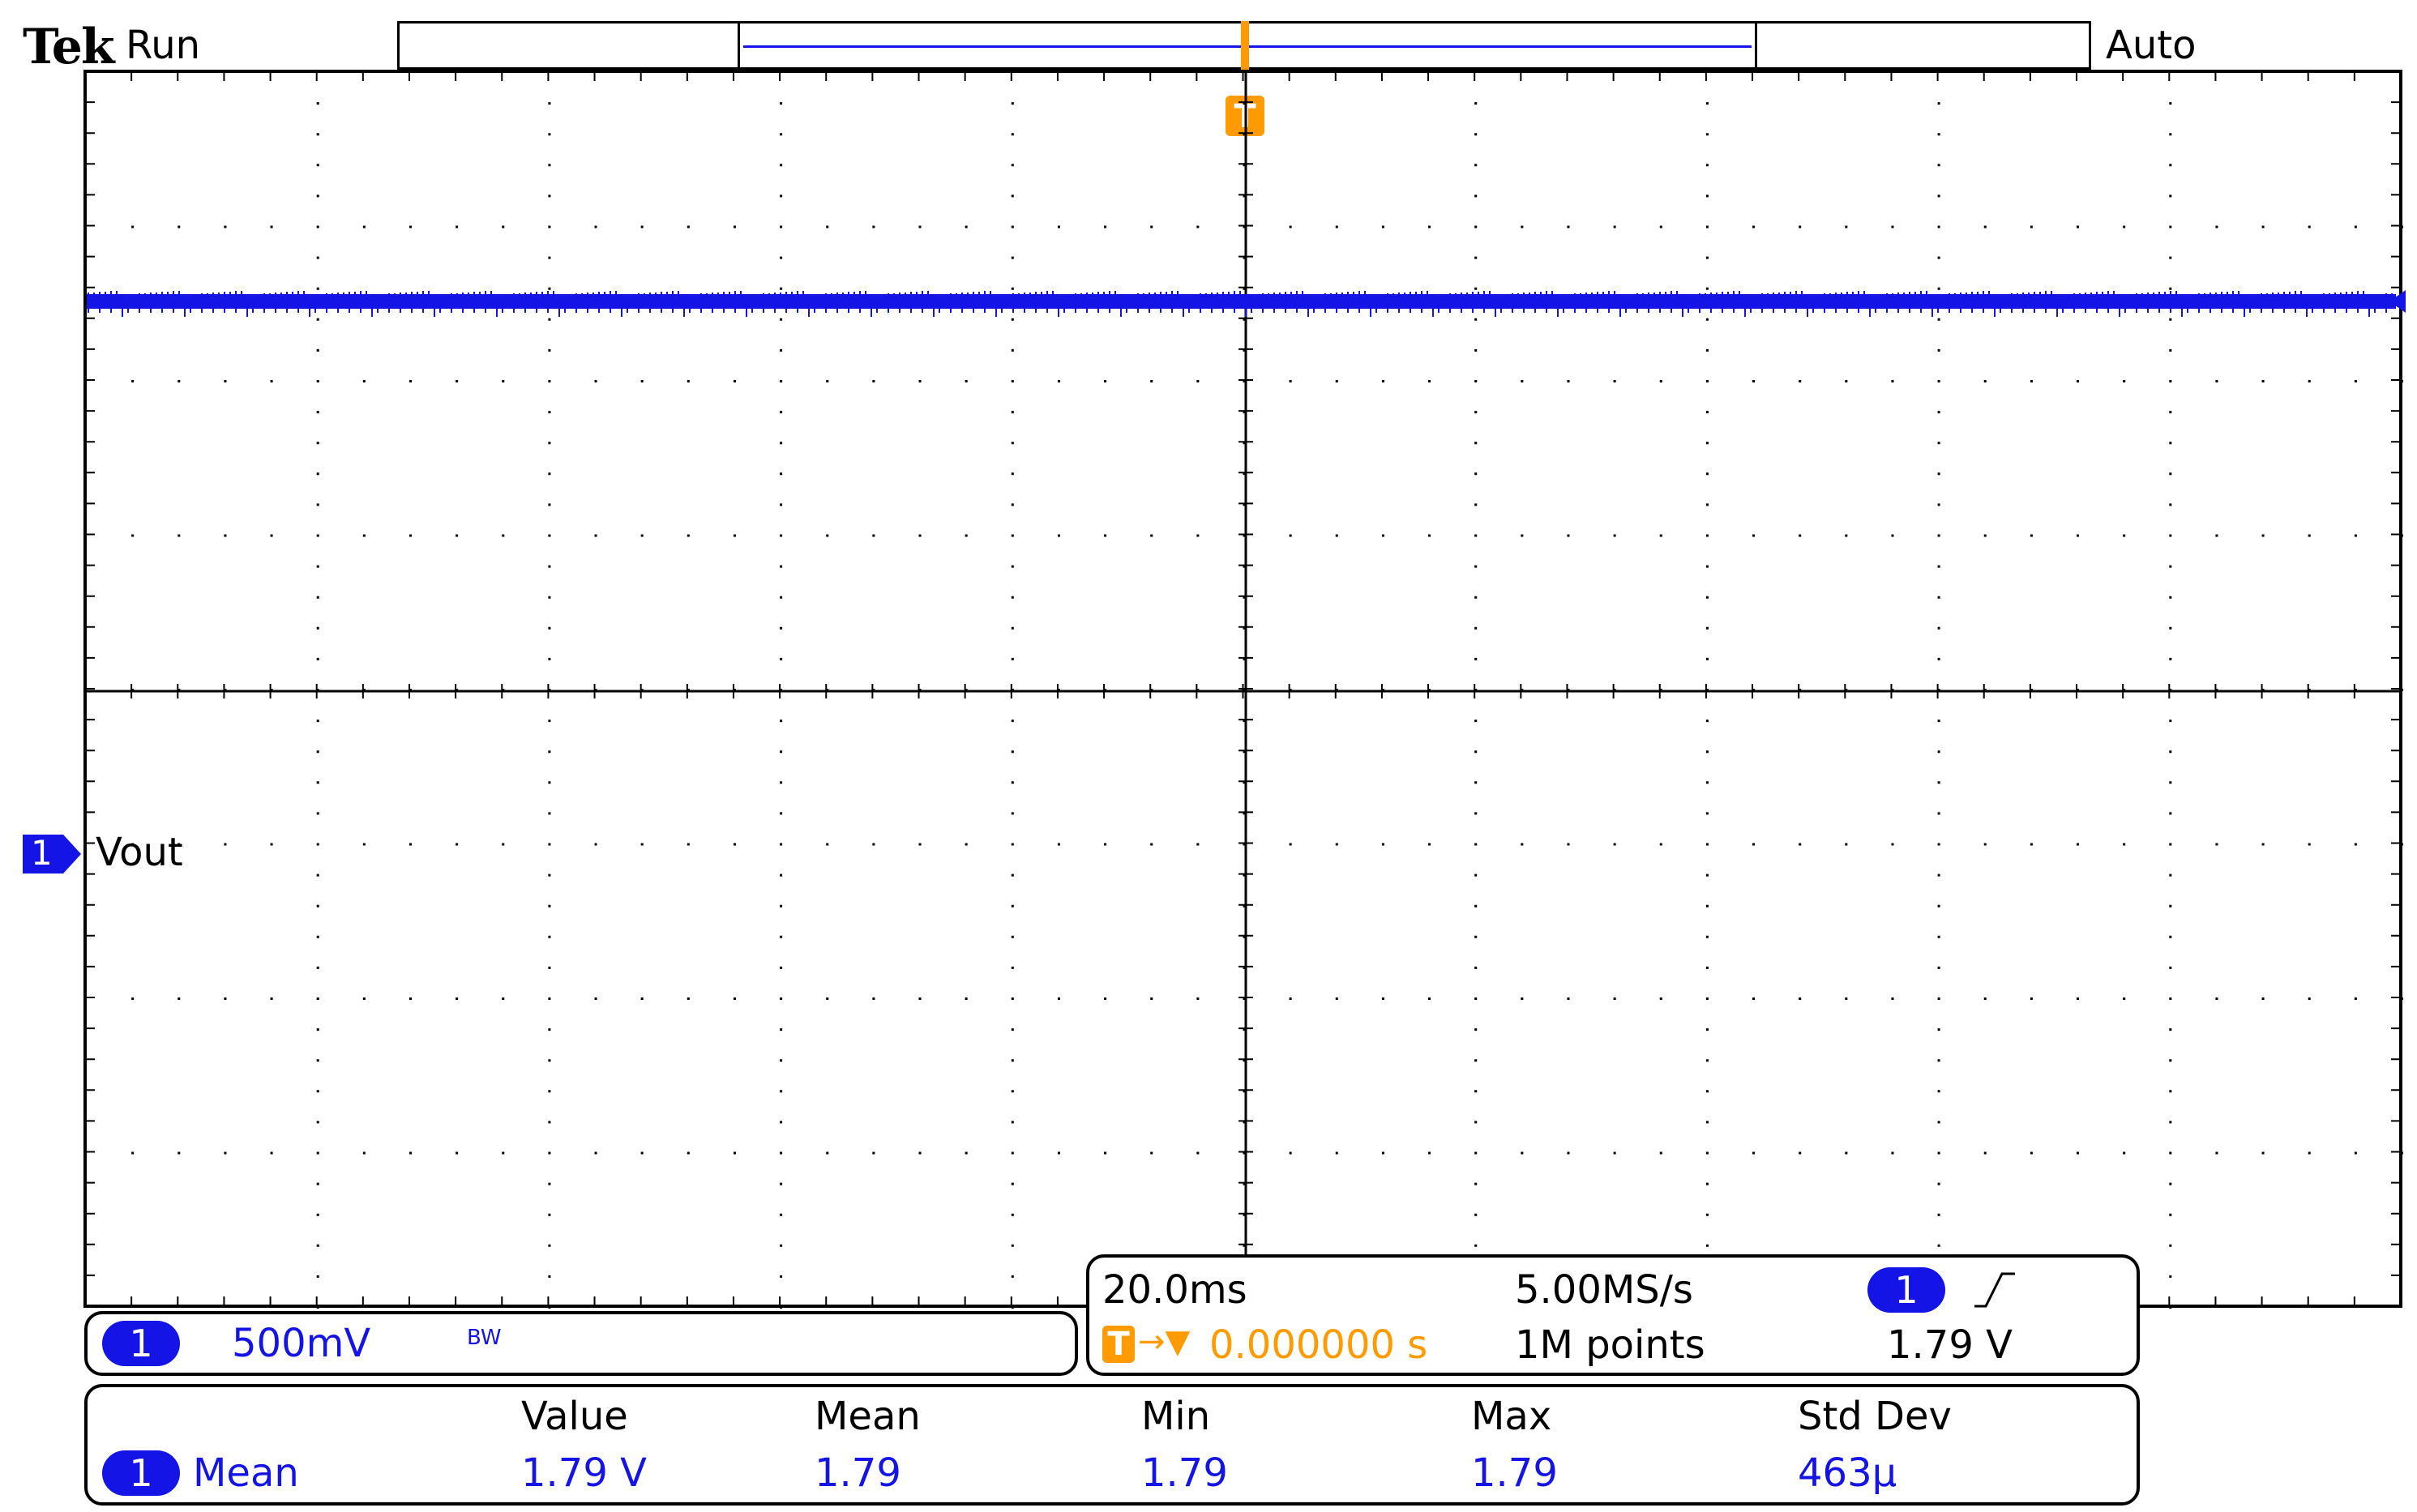 This screenshot has height=1512, width=2417. I want to click on channel1-ground-marker: 1, so click(51, 854).